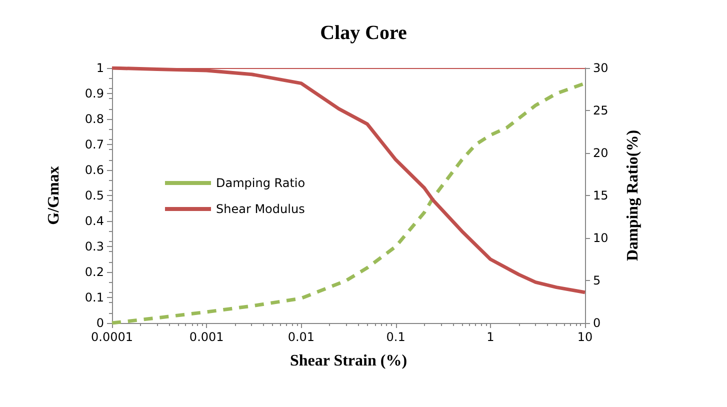 The image size is (727, 407). Describe the element at coordinates (94, 297) in the screenshot. I see `y-tick-label: 0.1` at that location.